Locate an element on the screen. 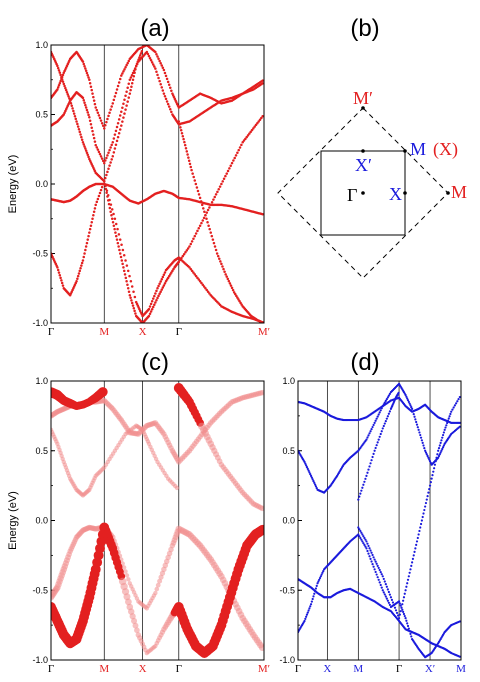  y-tick-label: 0.0 is located at coordinates (41, 184).